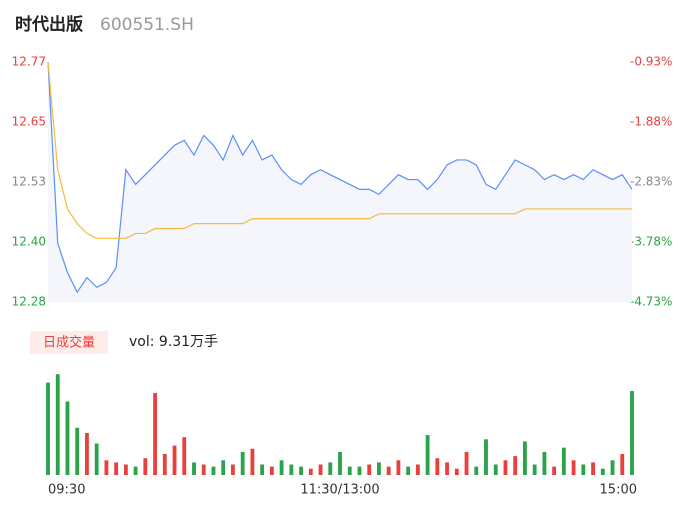  I want to click on y-tick-label: 12.65, so click(29, 122).